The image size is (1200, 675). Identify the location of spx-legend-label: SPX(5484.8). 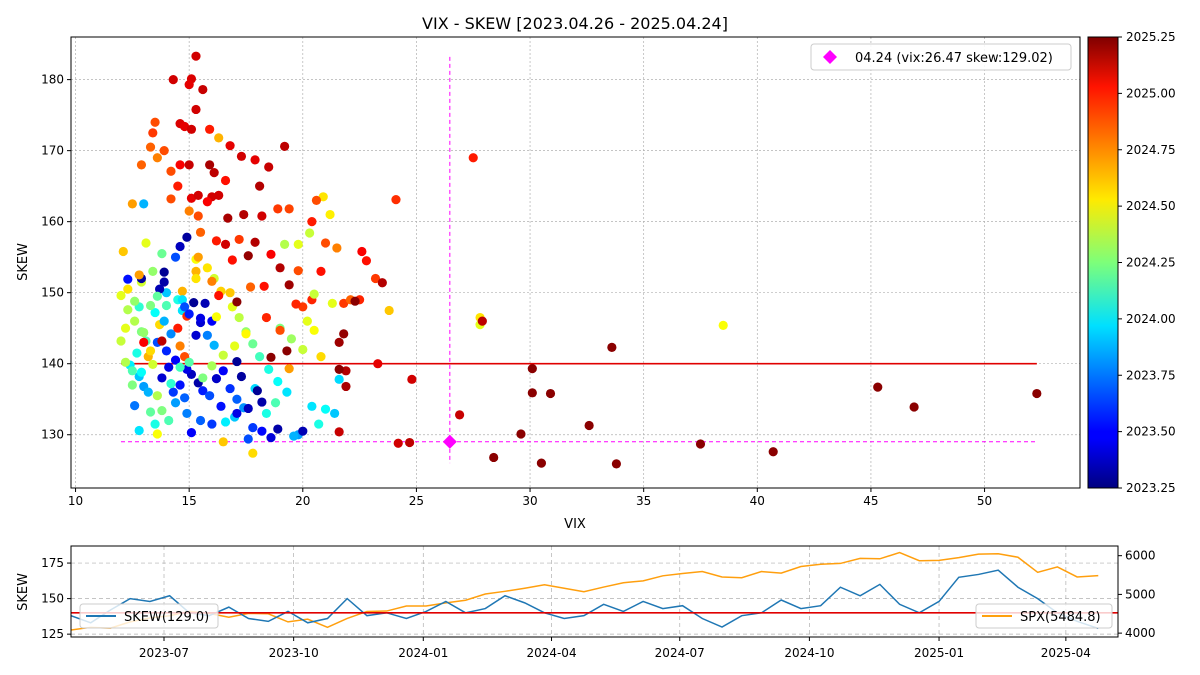
(1060, 617).